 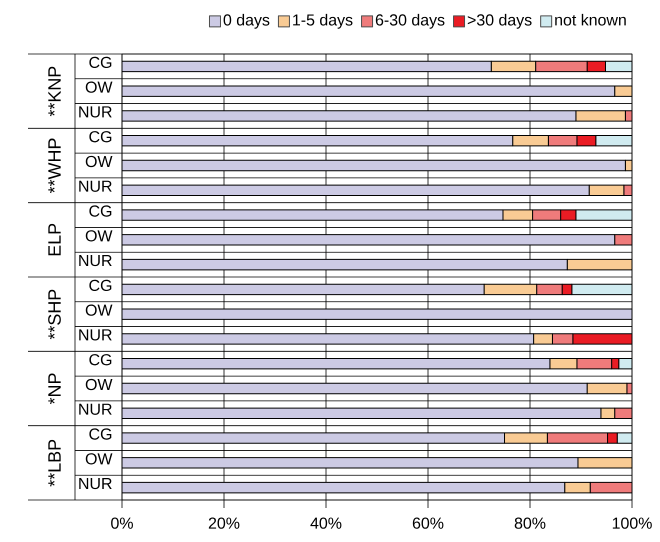 I want to click on text: **SHP, so click(x=54, y=315).